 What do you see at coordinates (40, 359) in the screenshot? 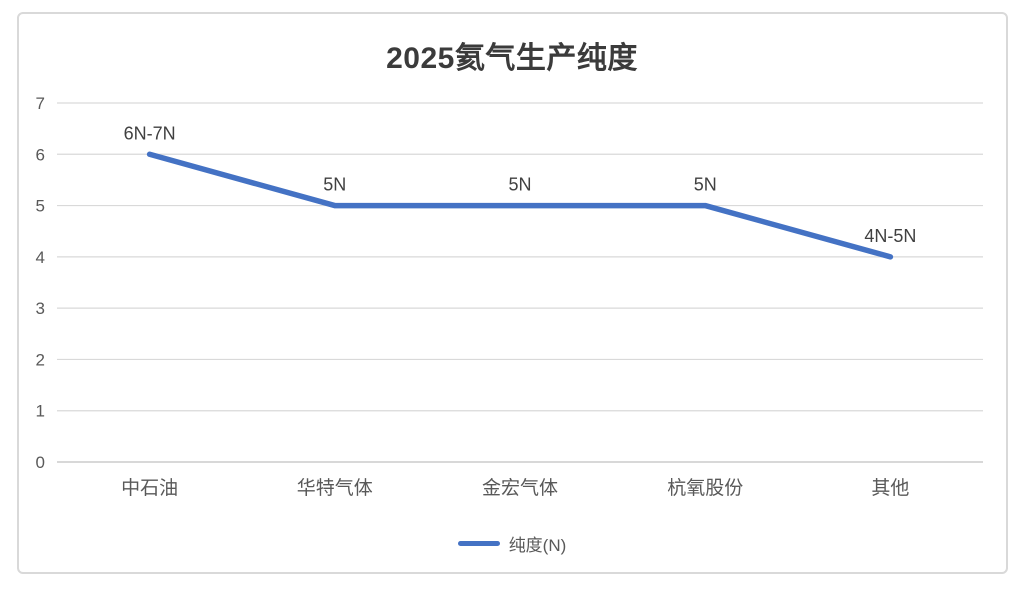
I see `y-tick-label: 2` at bounding box center [40, 359].